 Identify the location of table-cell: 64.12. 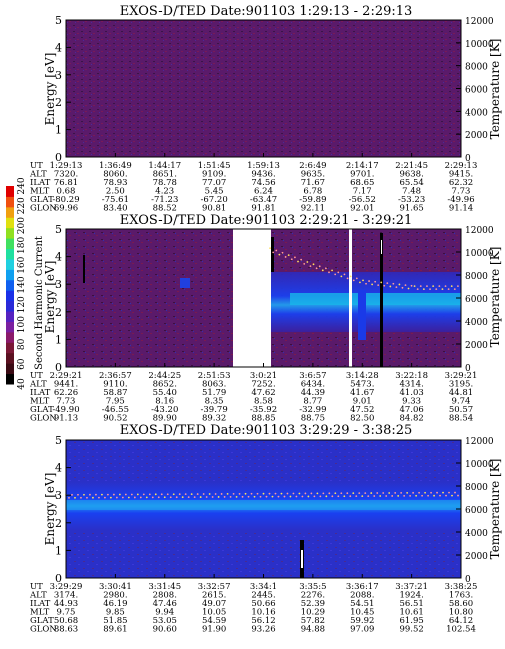
(461, 621).